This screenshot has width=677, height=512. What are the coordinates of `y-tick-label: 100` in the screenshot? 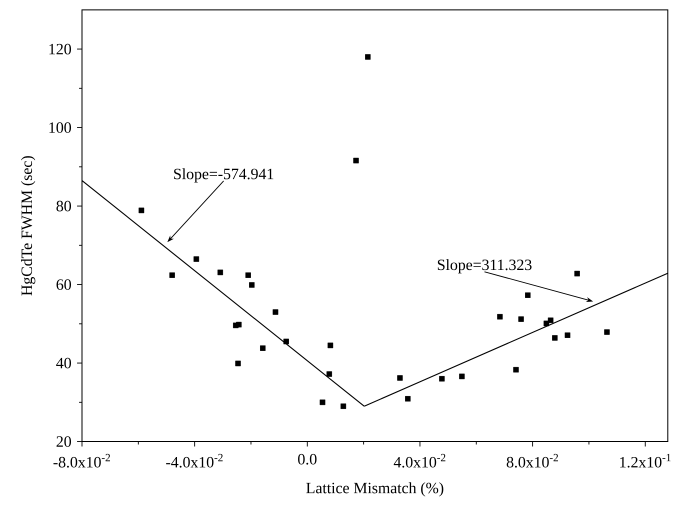 It's located at (60, 128).